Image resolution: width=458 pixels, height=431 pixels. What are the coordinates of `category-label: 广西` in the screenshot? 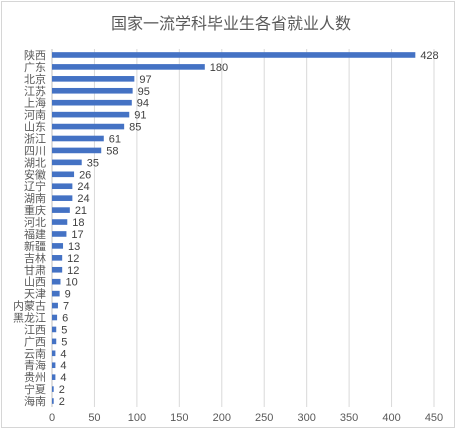 It's located at (35, 341).